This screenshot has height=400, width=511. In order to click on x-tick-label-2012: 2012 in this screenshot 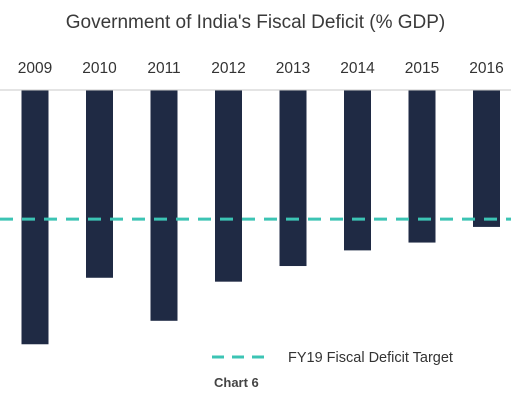, I will do `click(228, 68)`.